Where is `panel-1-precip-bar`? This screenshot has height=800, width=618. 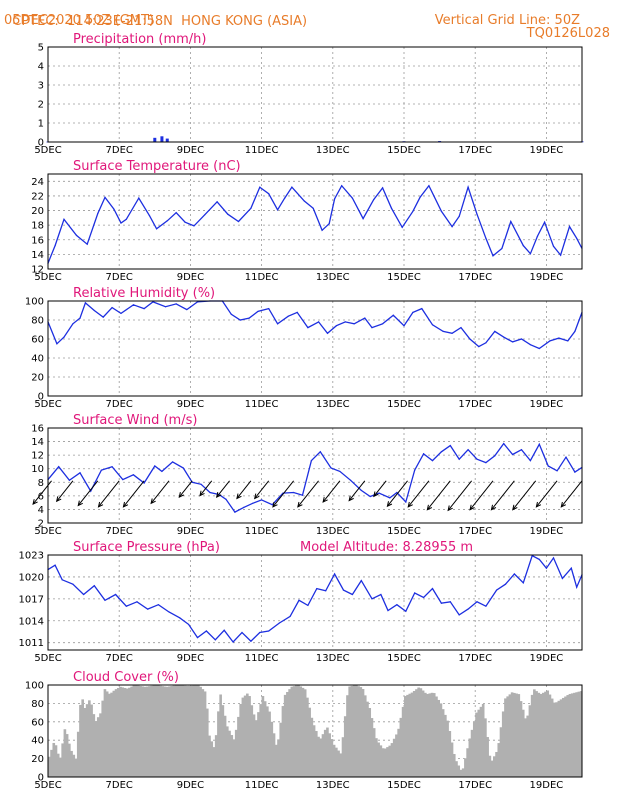 panel-1-precip-bar is located at coordinates (155, 139).